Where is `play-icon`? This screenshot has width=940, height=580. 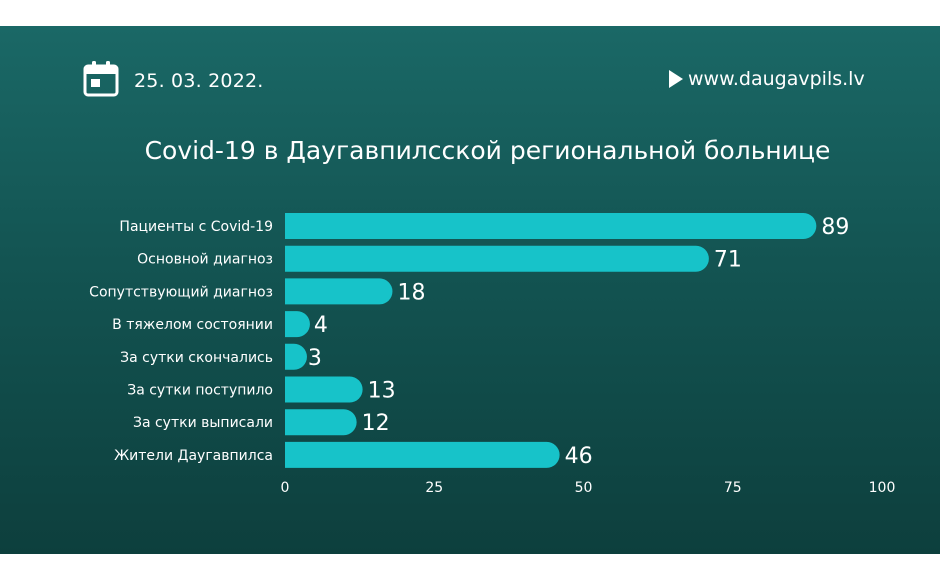
play-icon is located at coordinates (676, 79).